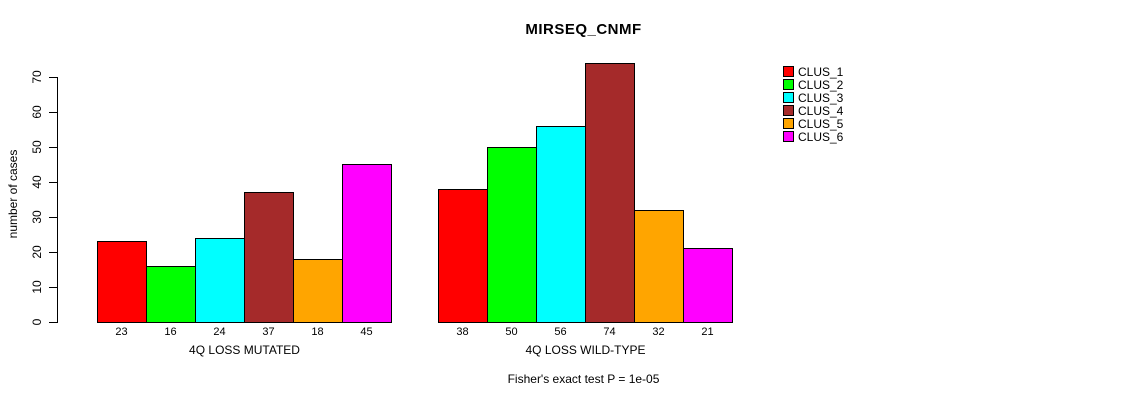 This screenshot has width=1140, height=400. I want to click on legend-label: CLUS_2, so click(821, 85).